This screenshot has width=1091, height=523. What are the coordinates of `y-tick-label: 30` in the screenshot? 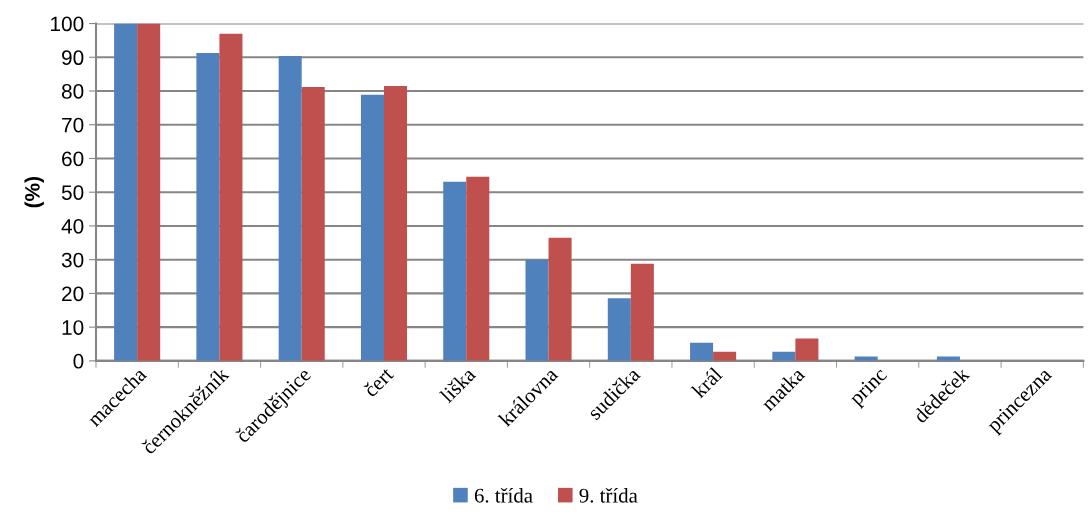 It's located at (72, 260).